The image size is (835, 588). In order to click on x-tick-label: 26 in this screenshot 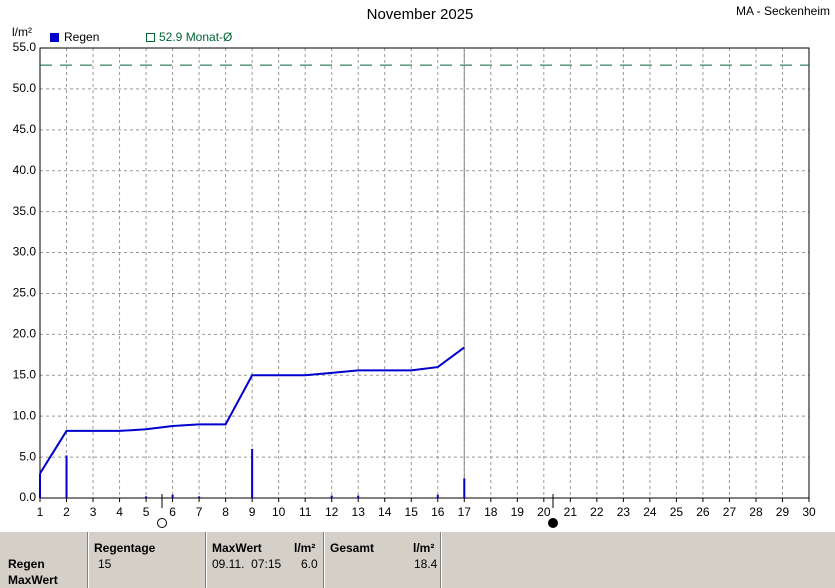, I will do `click(703, 512)`.